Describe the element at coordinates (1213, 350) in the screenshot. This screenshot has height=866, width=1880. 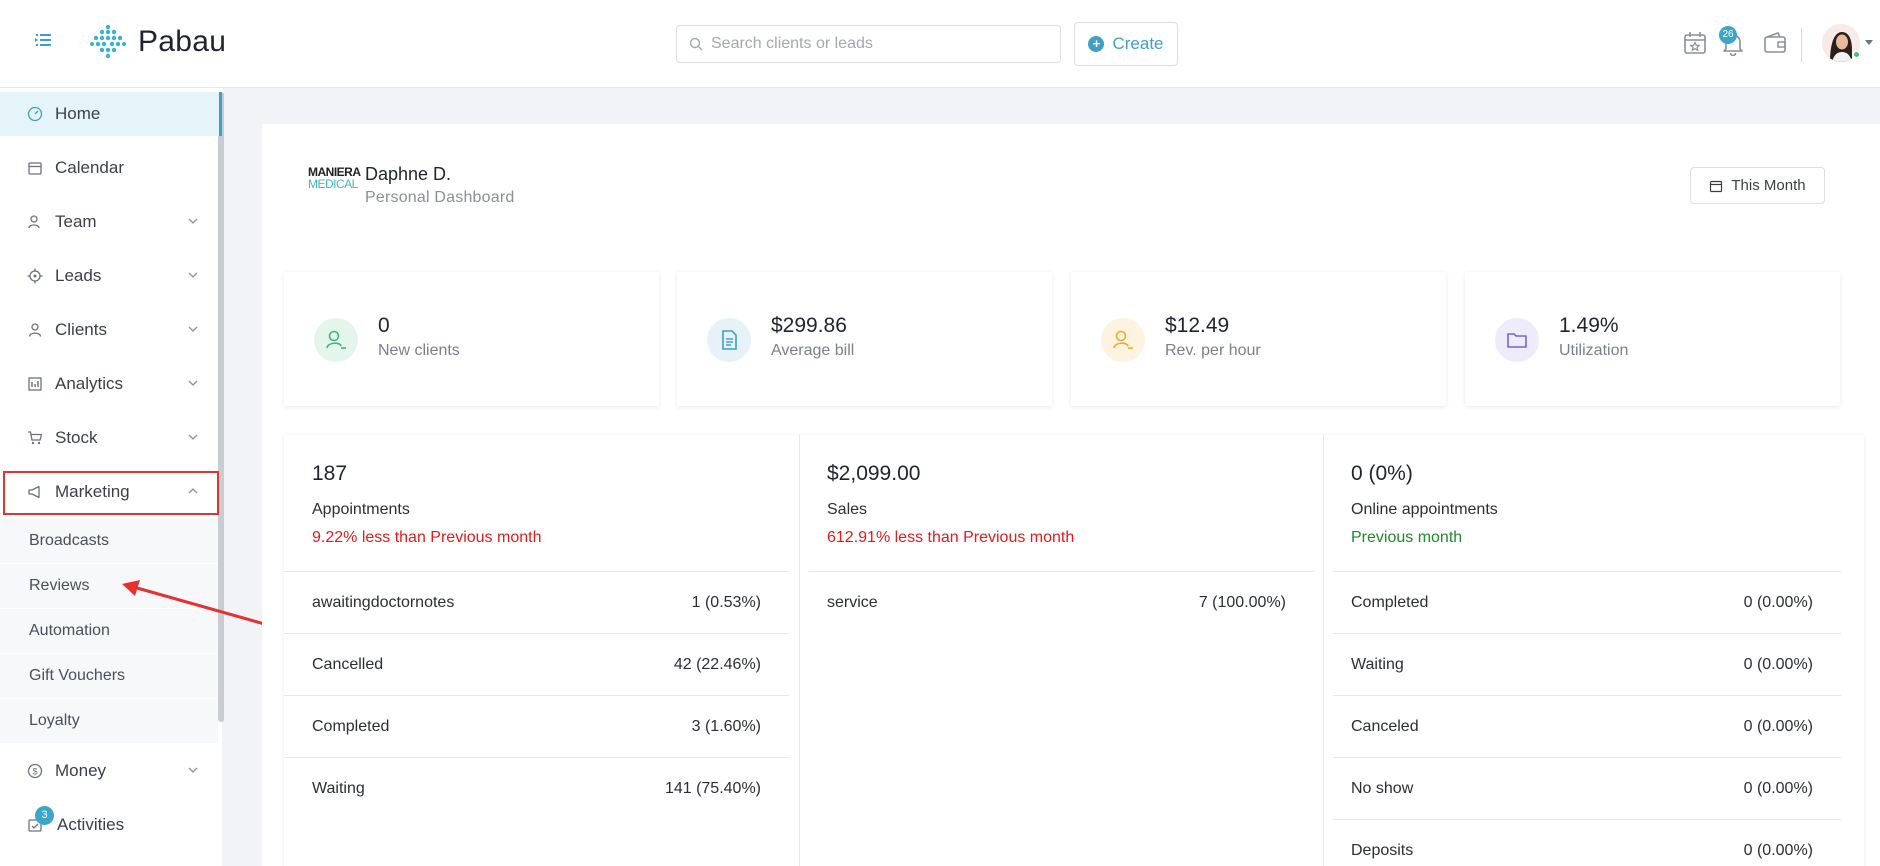
I see `stat-label: Rev. per hour` at that location.